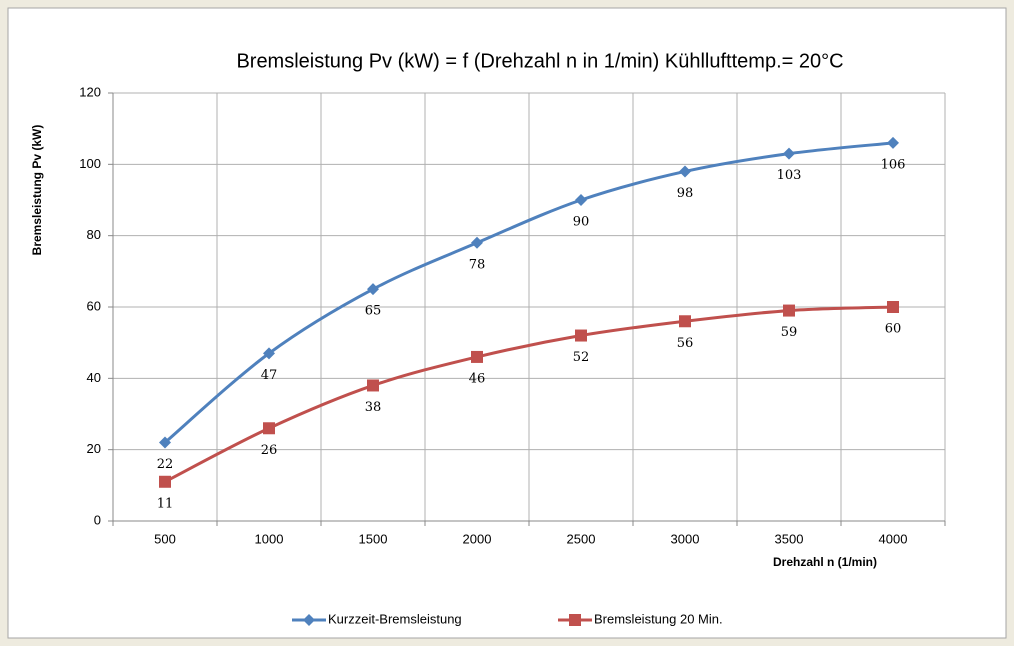  I want to click on data-label: 26, so click(269, 450).